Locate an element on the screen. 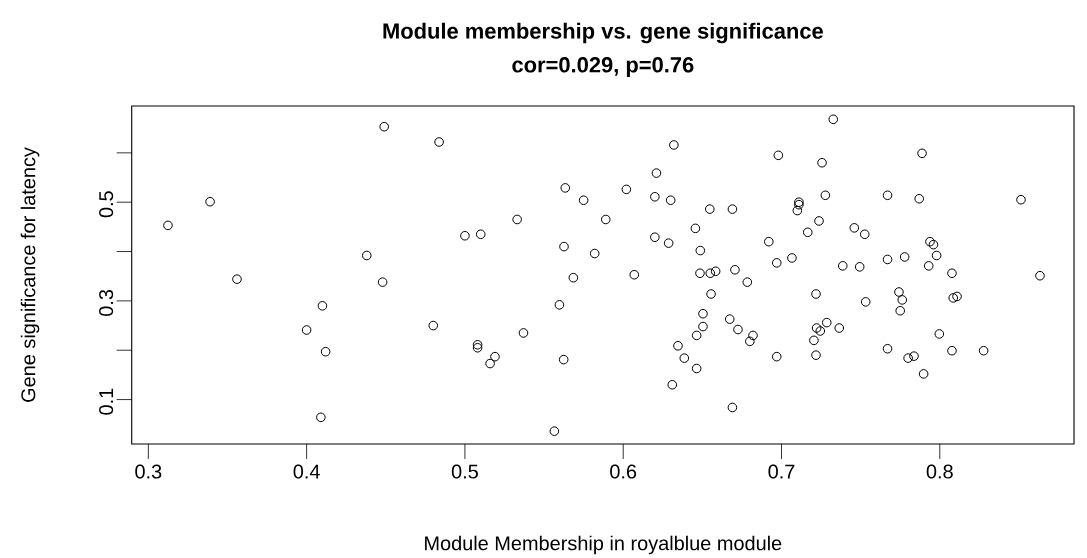 This screenshot has width=1087, height=558. y-tick-label: 0.3 is located at coordinates (106, 302).